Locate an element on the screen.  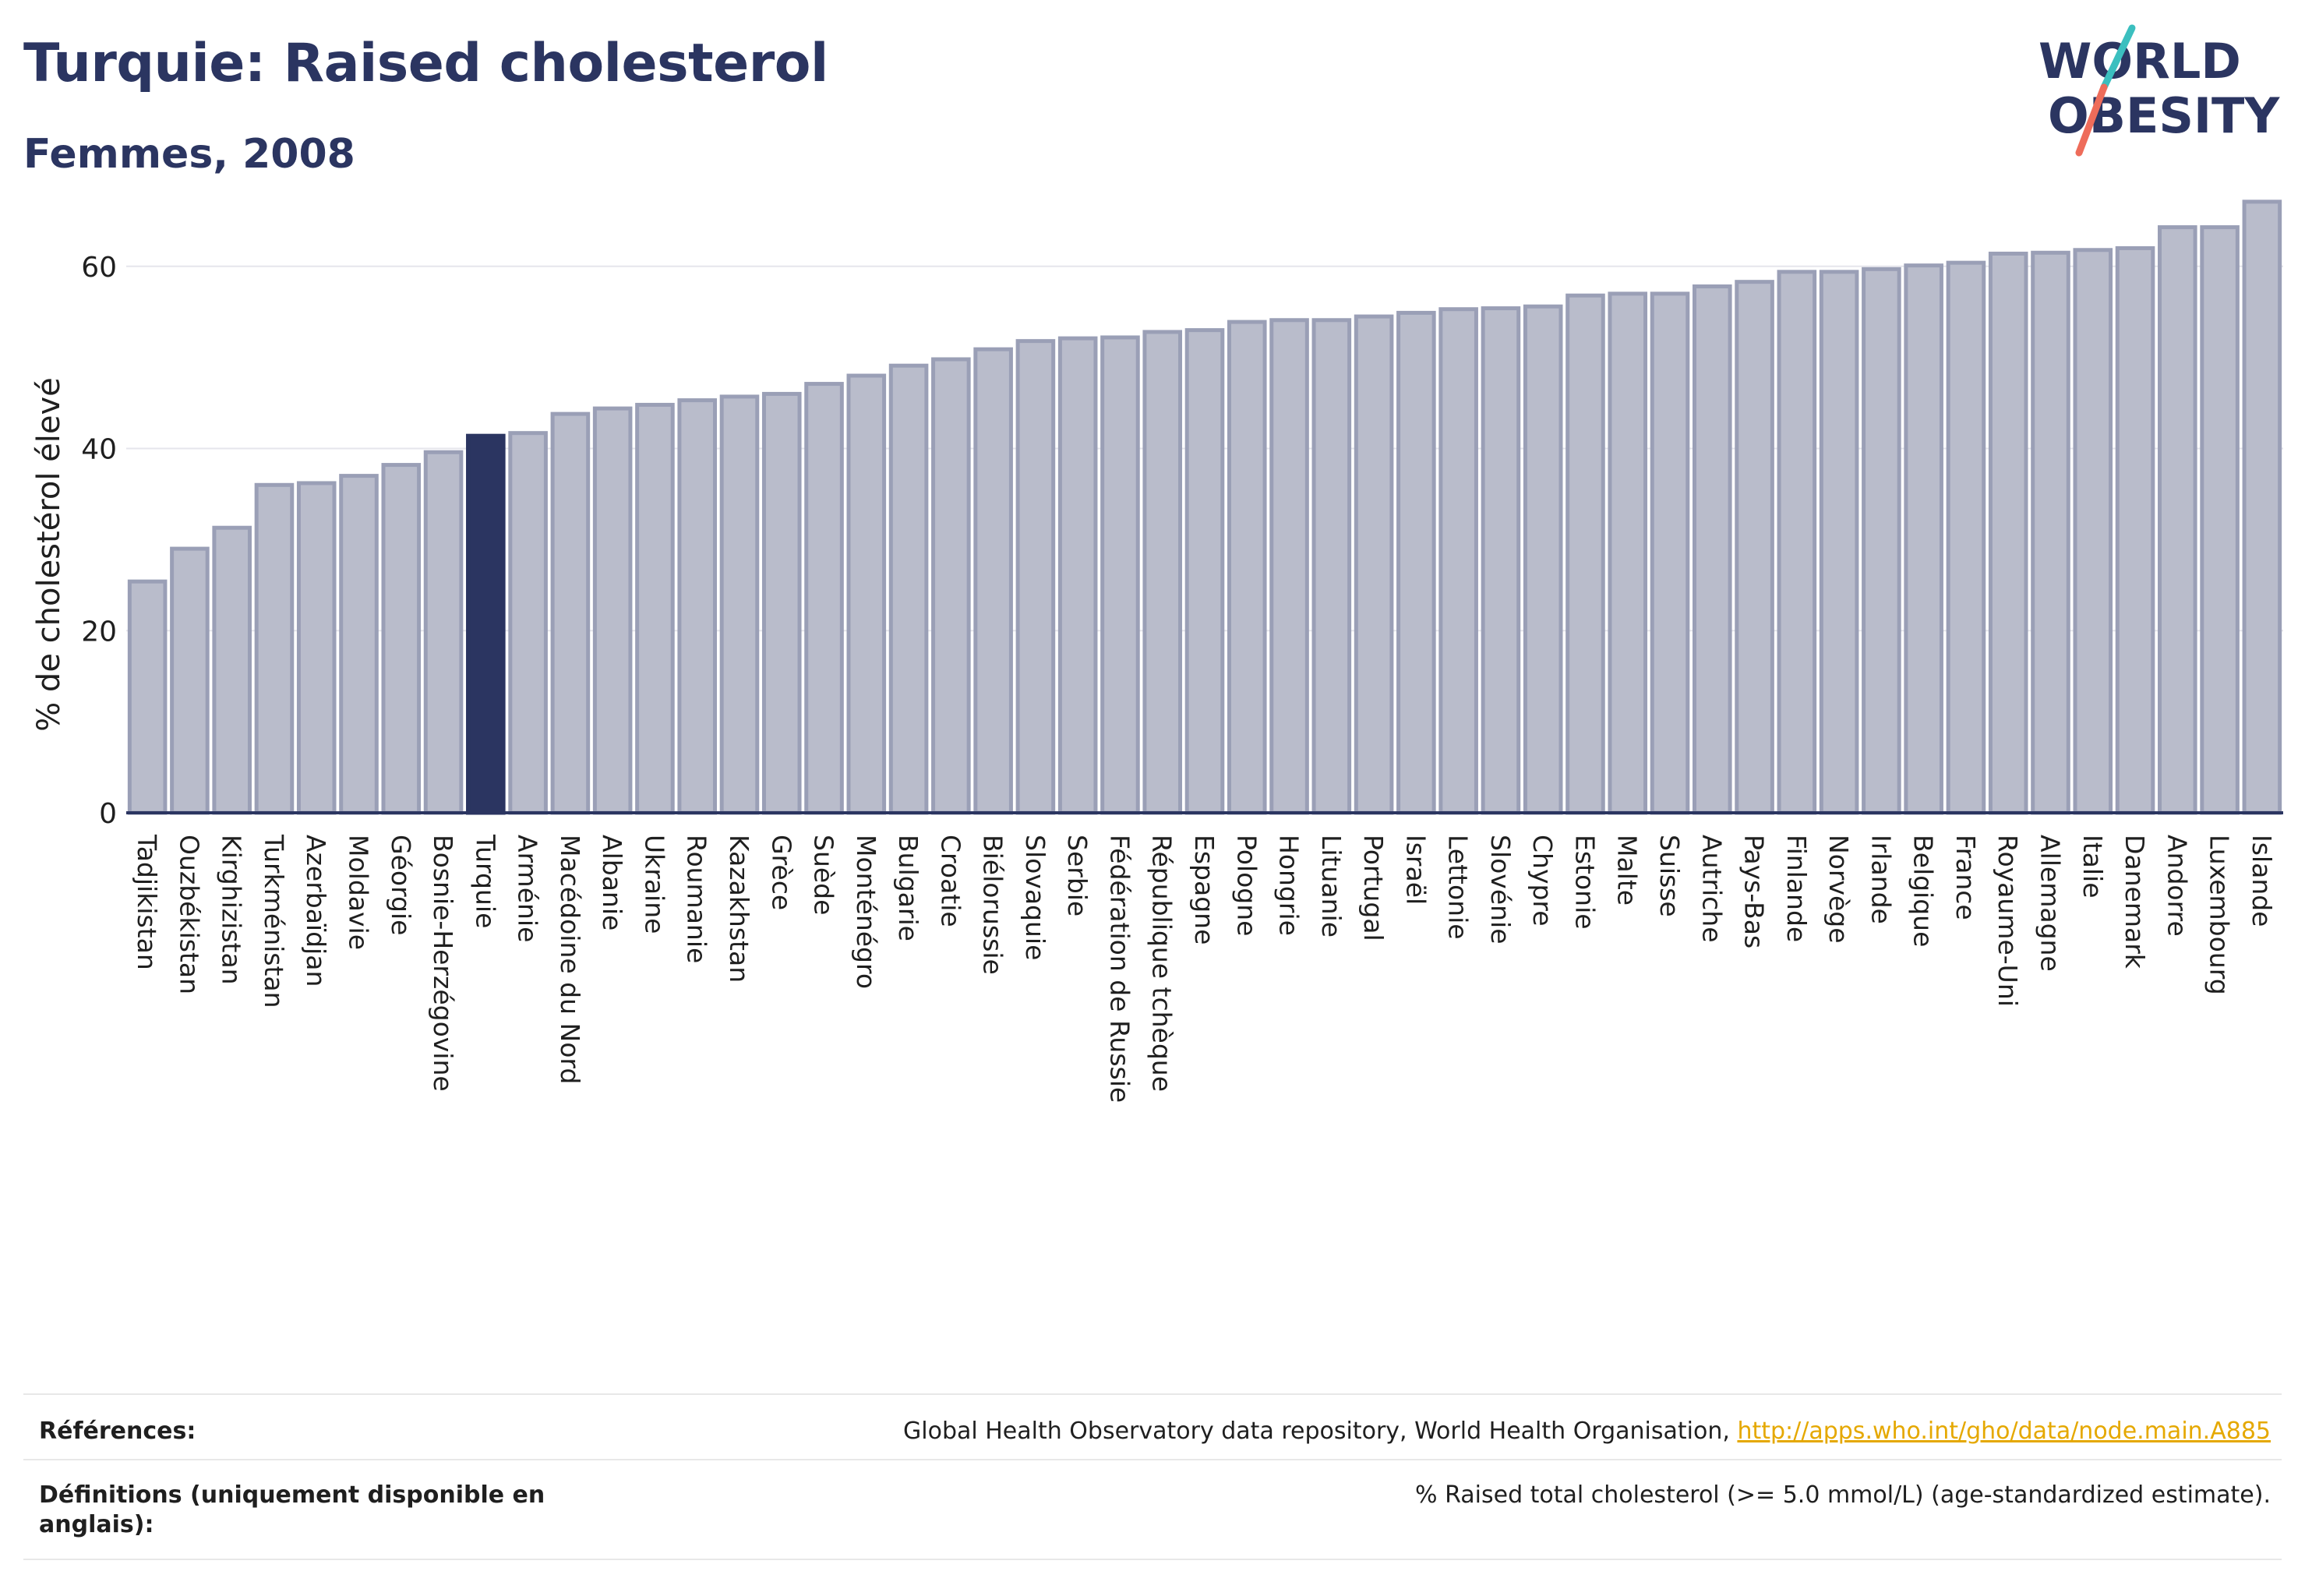
x-tick-label: Hongrie is located at coordinates (1289, 885).